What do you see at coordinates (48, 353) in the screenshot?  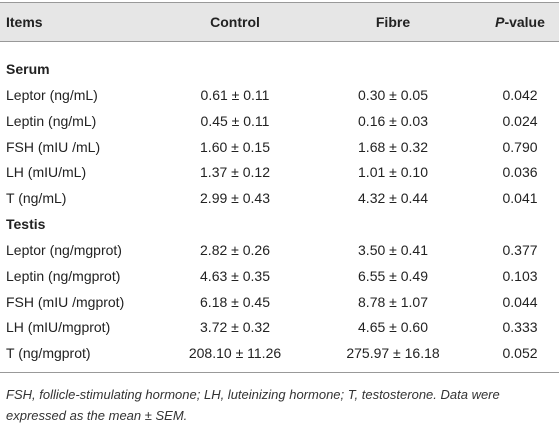 I see `row-label: T (ng/mgprot)` at bounding box center [48, 353].